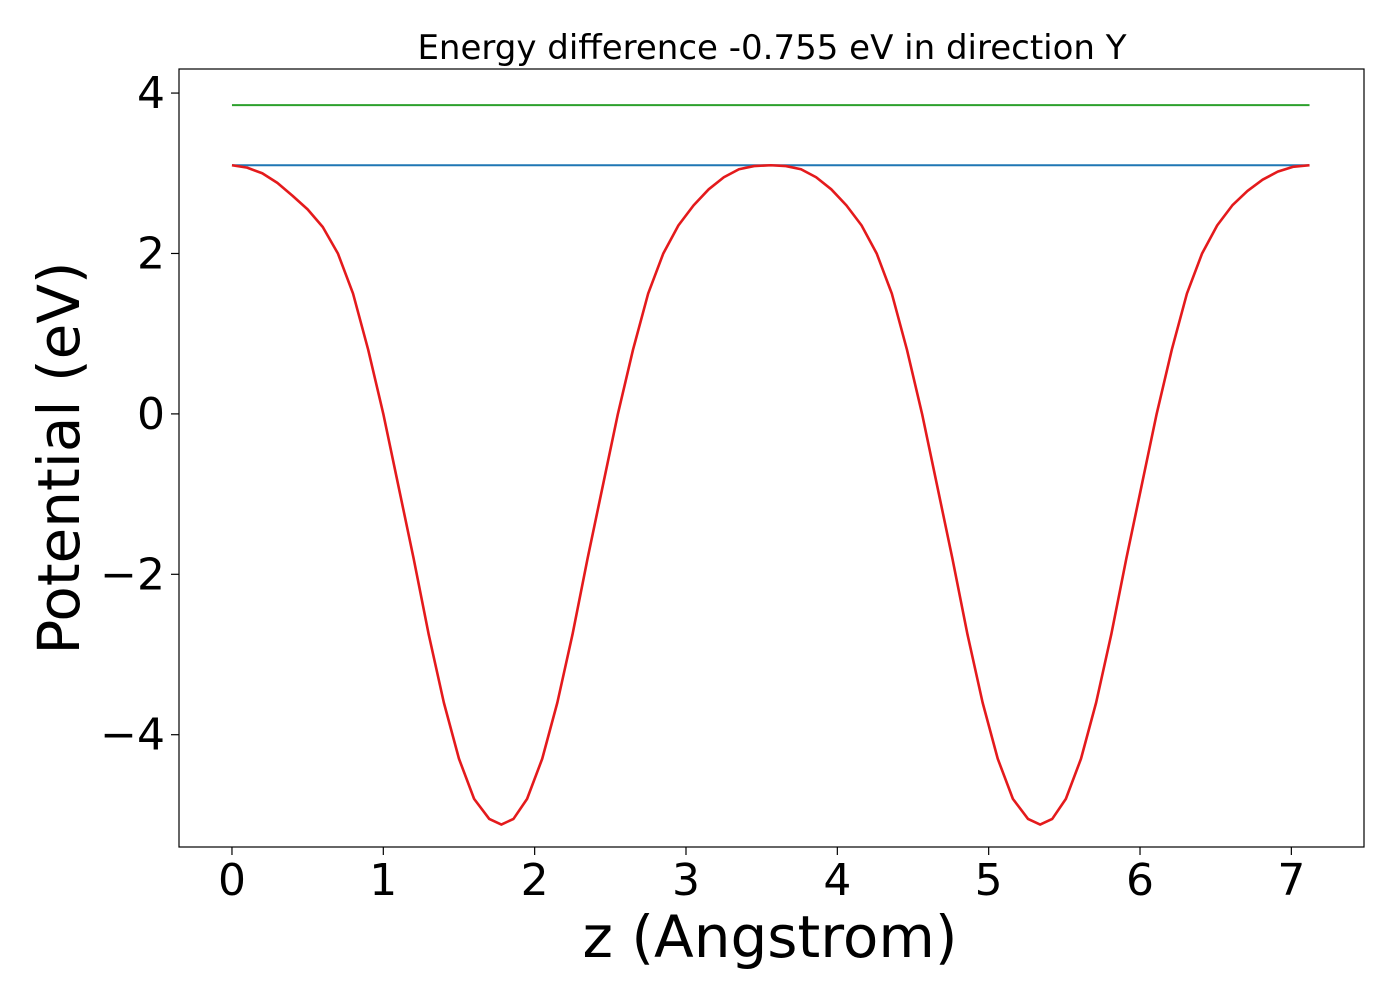 The height and width of the screenshot is (1000, 1400). I want to click on y-axis-ticks: 4 2 0 −2 −4, so click(139, 414).